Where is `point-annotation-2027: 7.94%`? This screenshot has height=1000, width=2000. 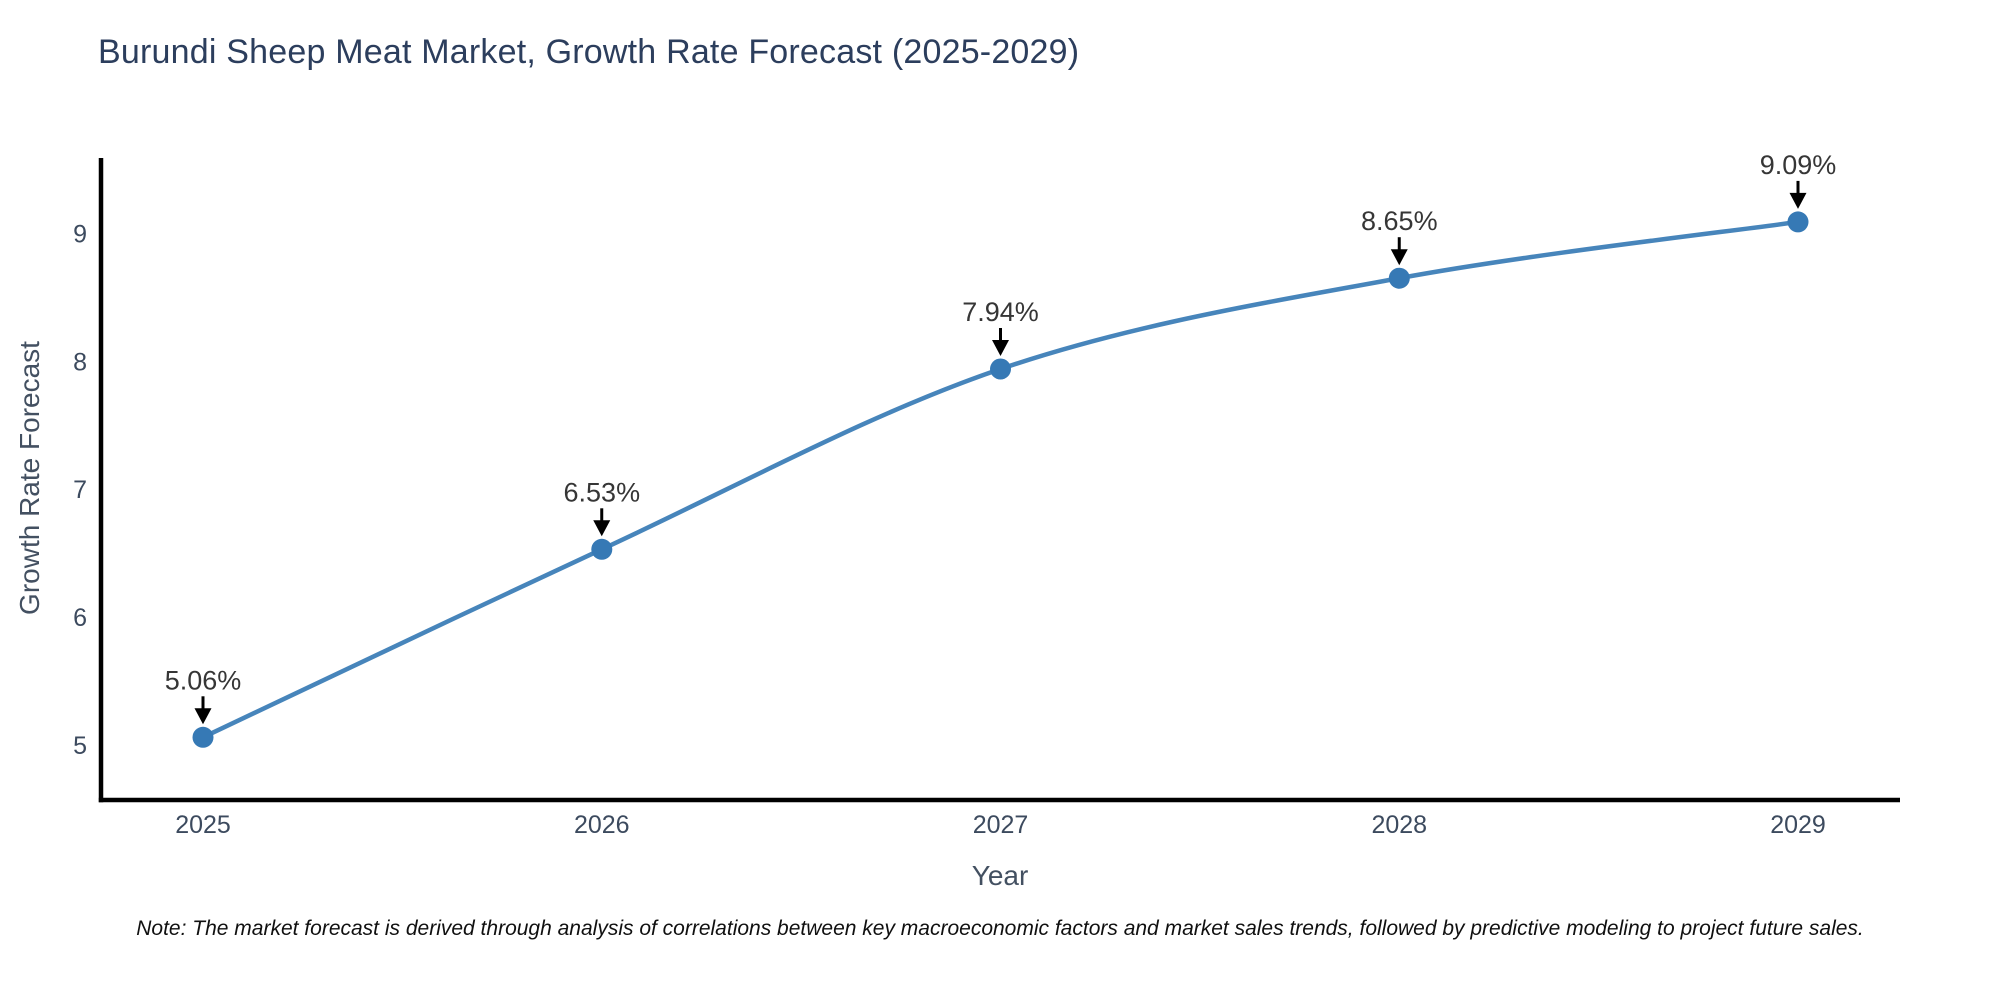 point-annotation-2027: 7.94% is located at coordinates (1000, 312).